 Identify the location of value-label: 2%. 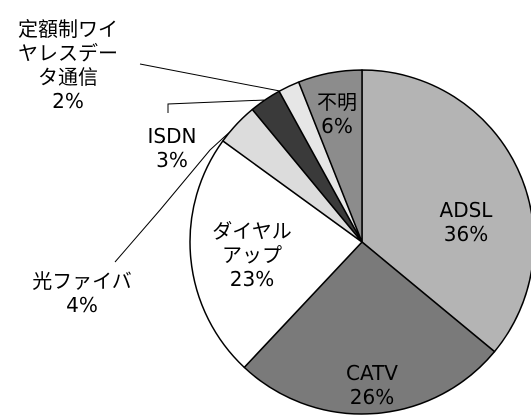
(68, 101).